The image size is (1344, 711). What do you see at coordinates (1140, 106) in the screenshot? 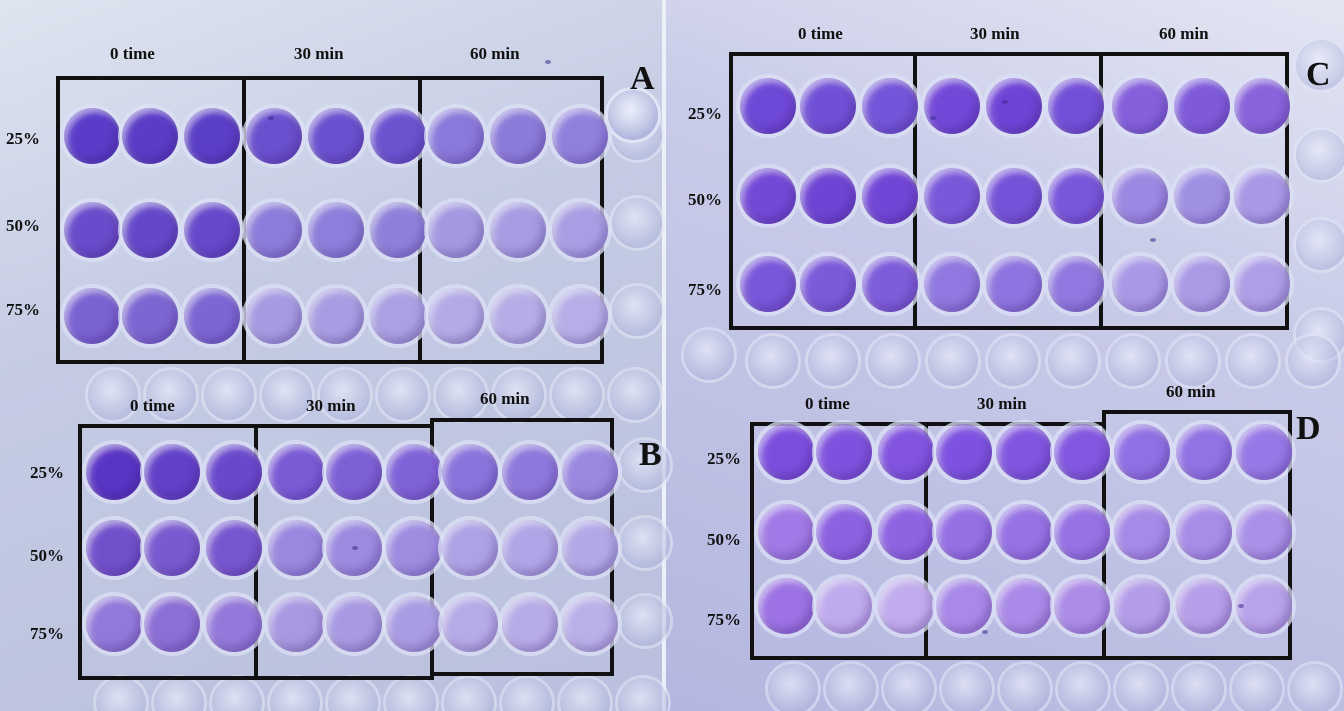
I see `well-c-r1-c7` at bounding box center [1140, 106].